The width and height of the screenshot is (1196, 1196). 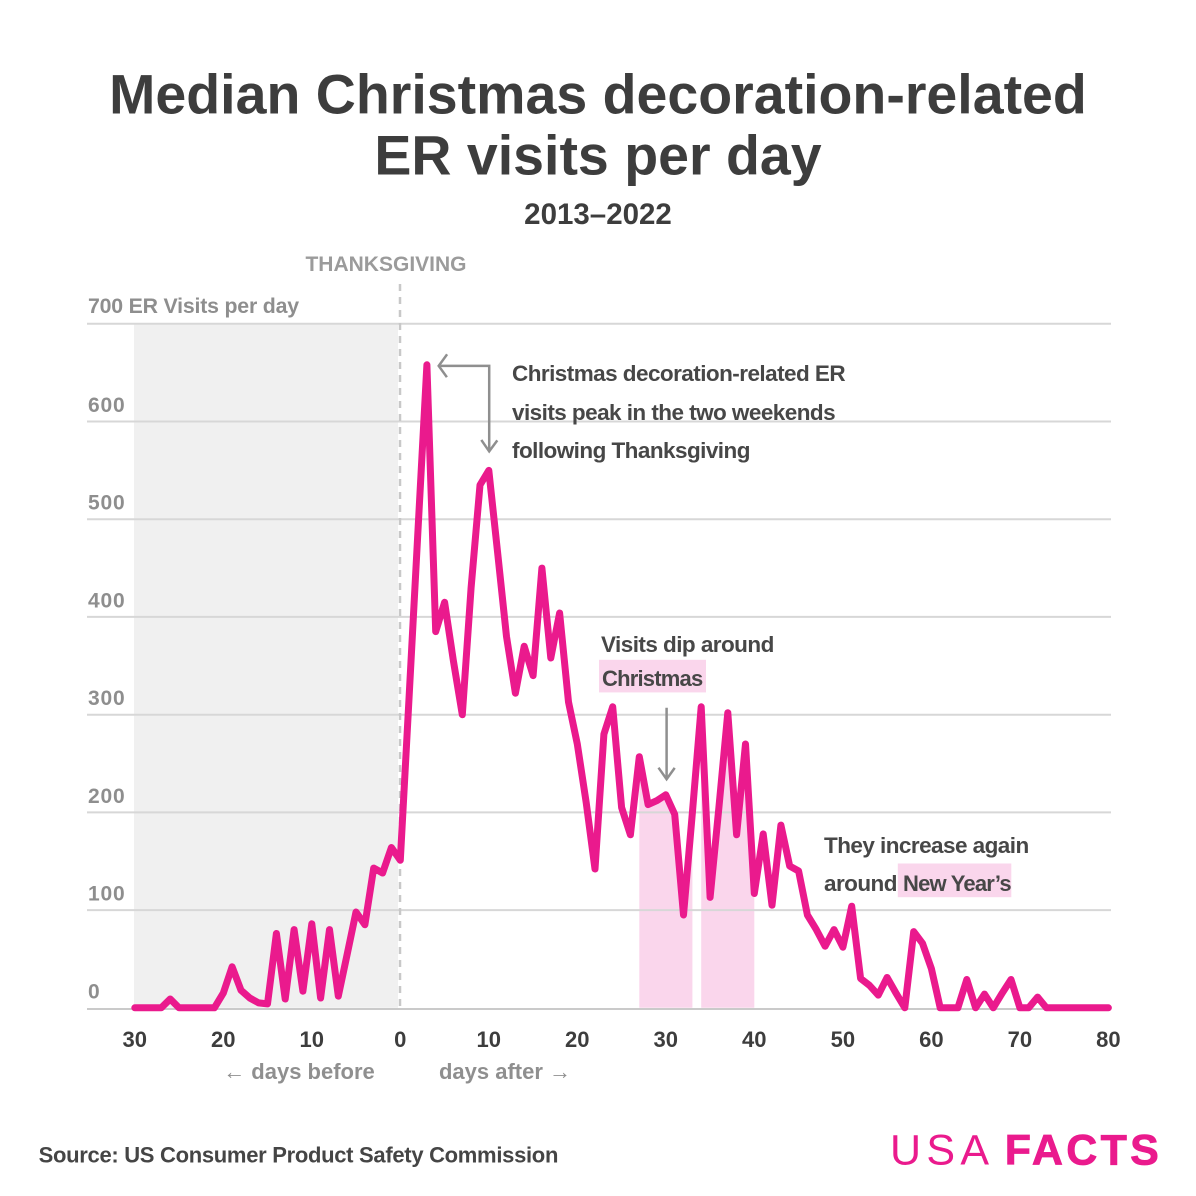 What do you see at coordinates (860, 883) in the screenshot?
I see `svg-text: around` at bounding box center [860, 883].